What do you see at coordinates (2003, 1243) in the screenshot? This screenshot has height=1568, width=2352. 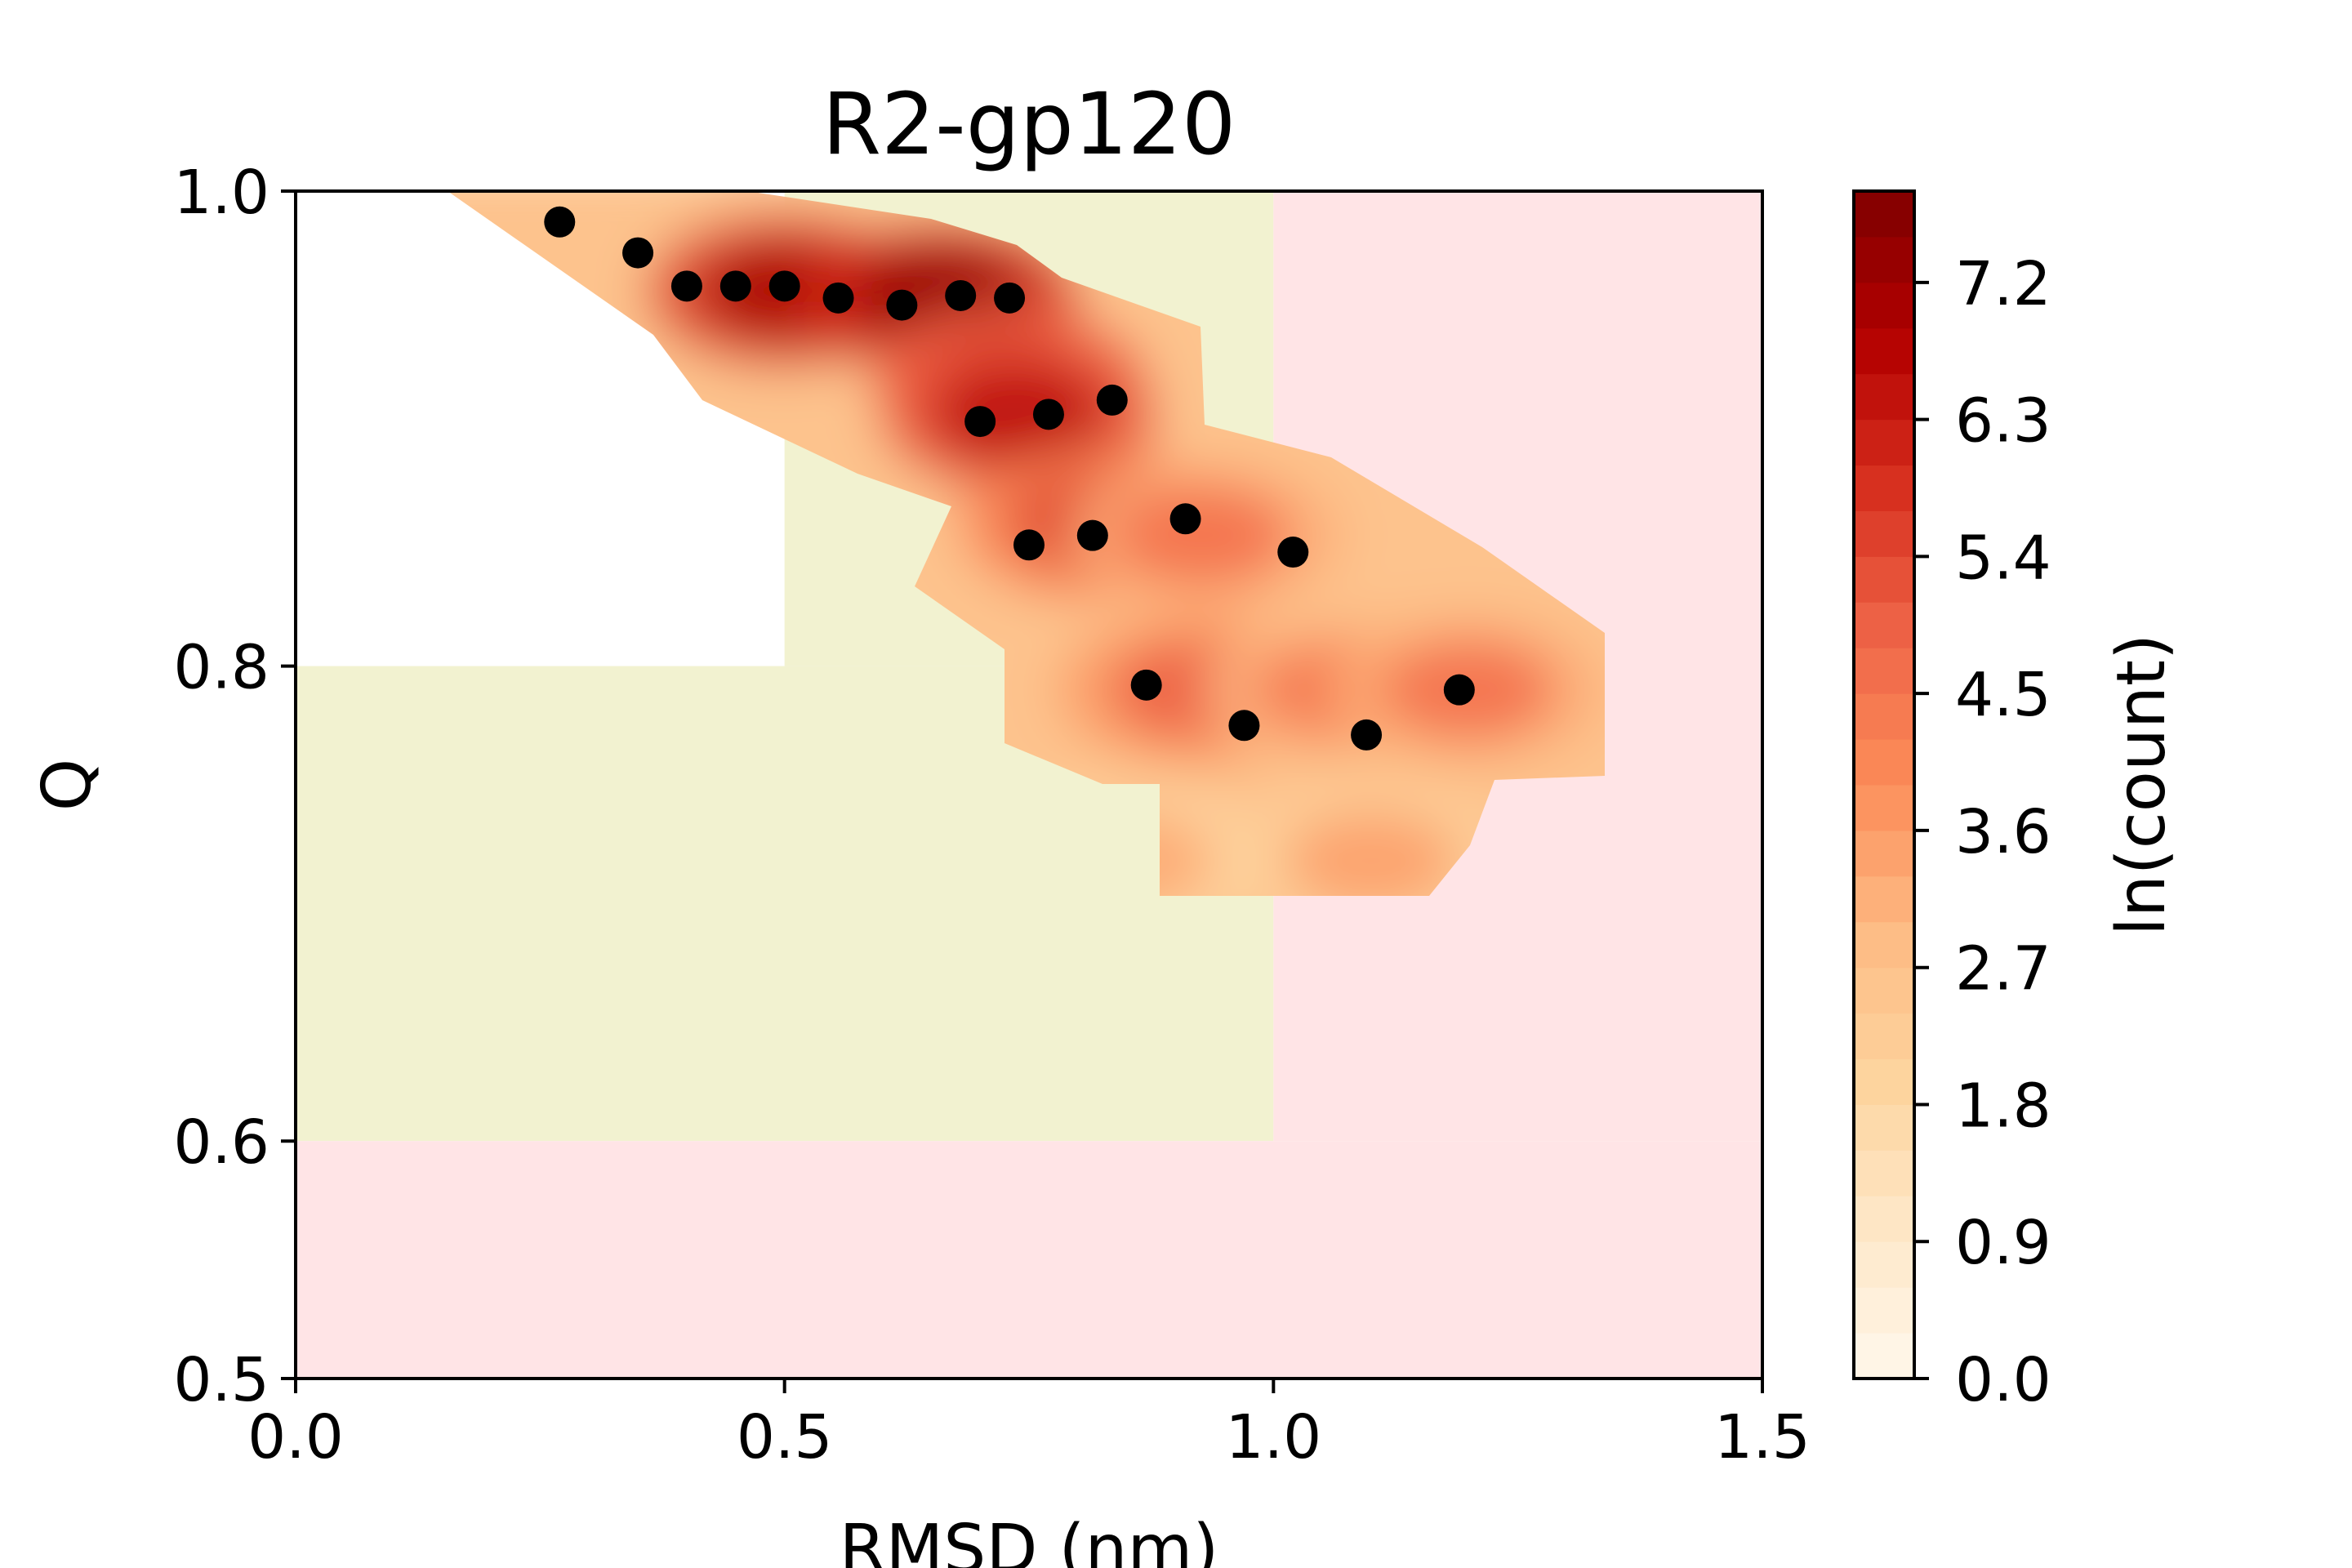 I see `colorbar-tick-label: 0.9` at bounding box center [2003, 1243].